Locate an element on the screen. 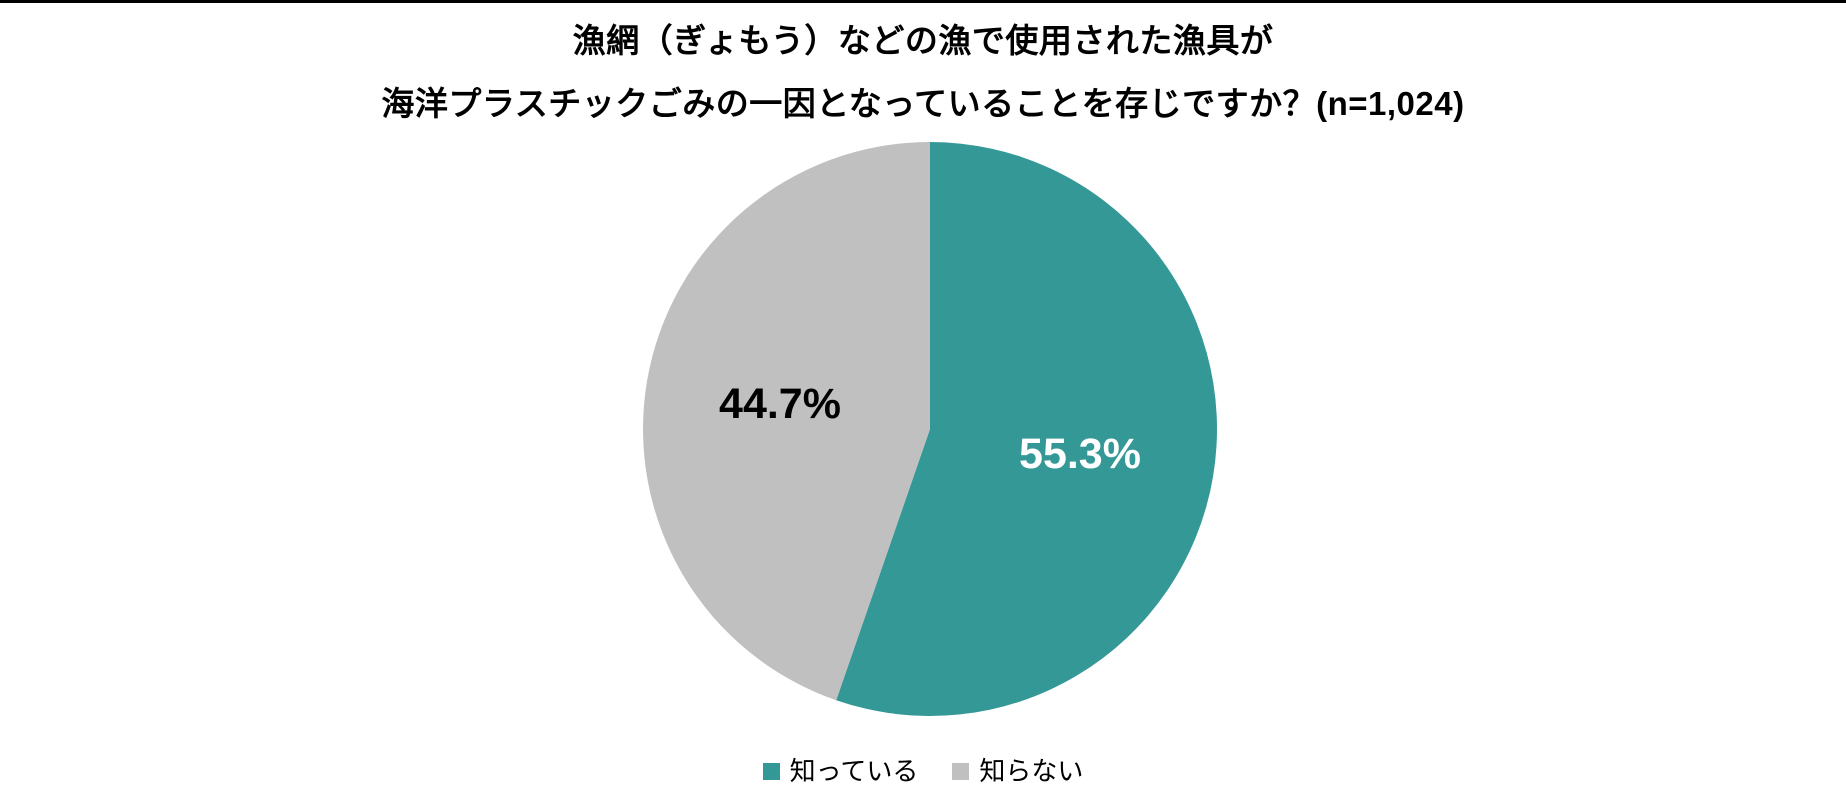 The image size is (1846, 812). legend-item-dont-know: 知らない is located at coordinates (1017, 771).